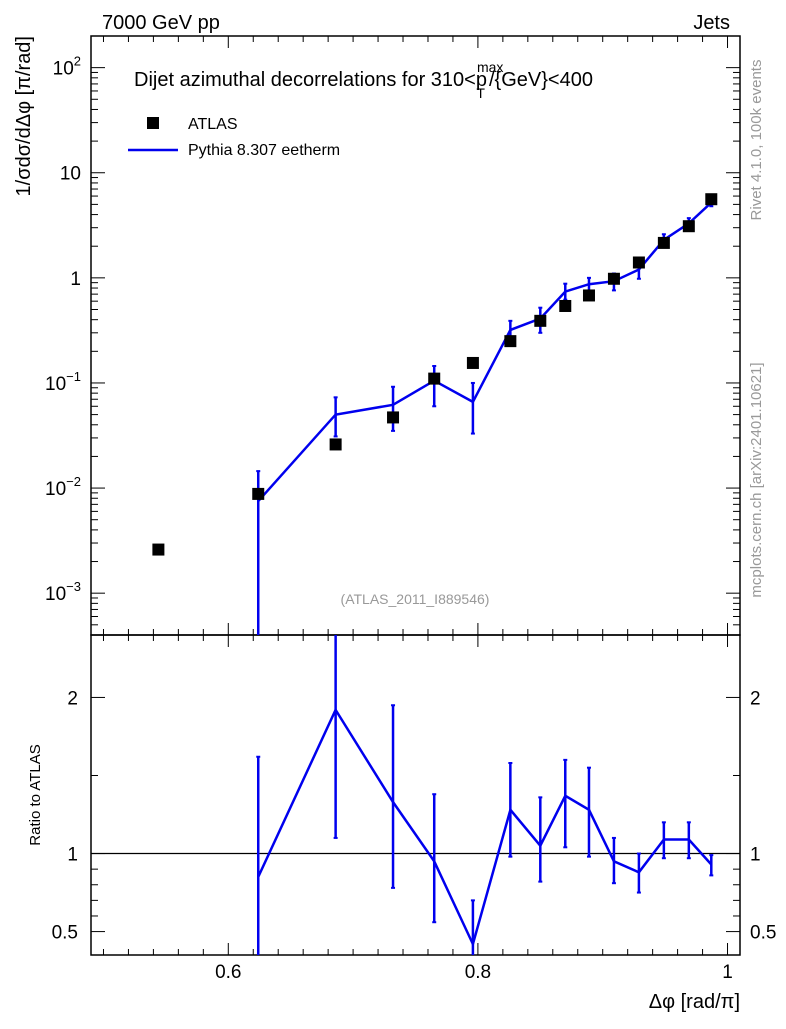  What do you see at coordinates (228, 972) in the screenshot?
I see `x-tick-label: 0.6` at bounding box center [228, 972].